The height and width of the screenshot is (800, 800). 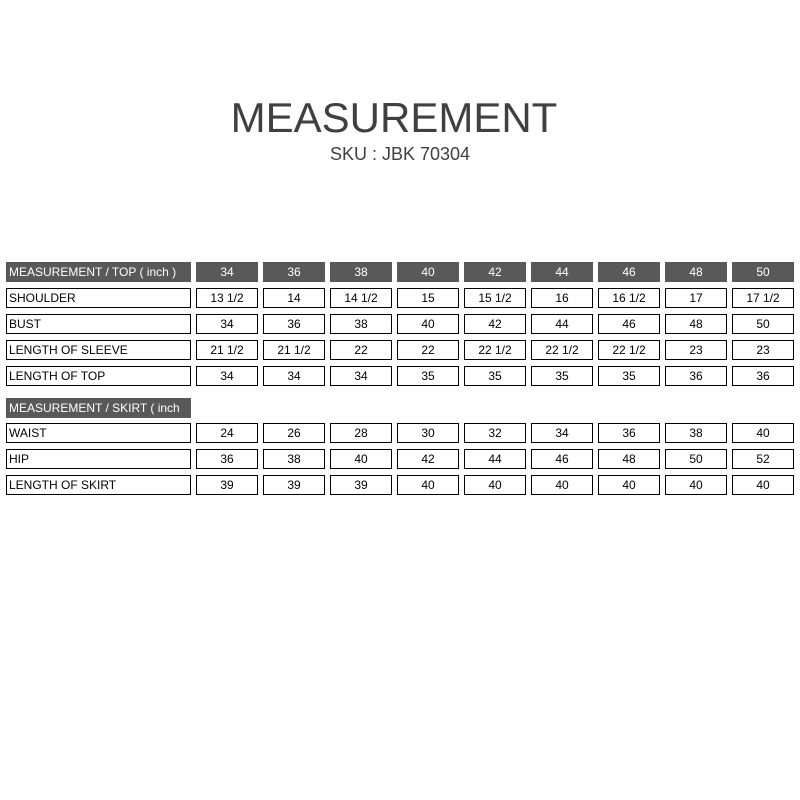 I want to click on value-cell: 16 1/2, so click(x=629, y=298).